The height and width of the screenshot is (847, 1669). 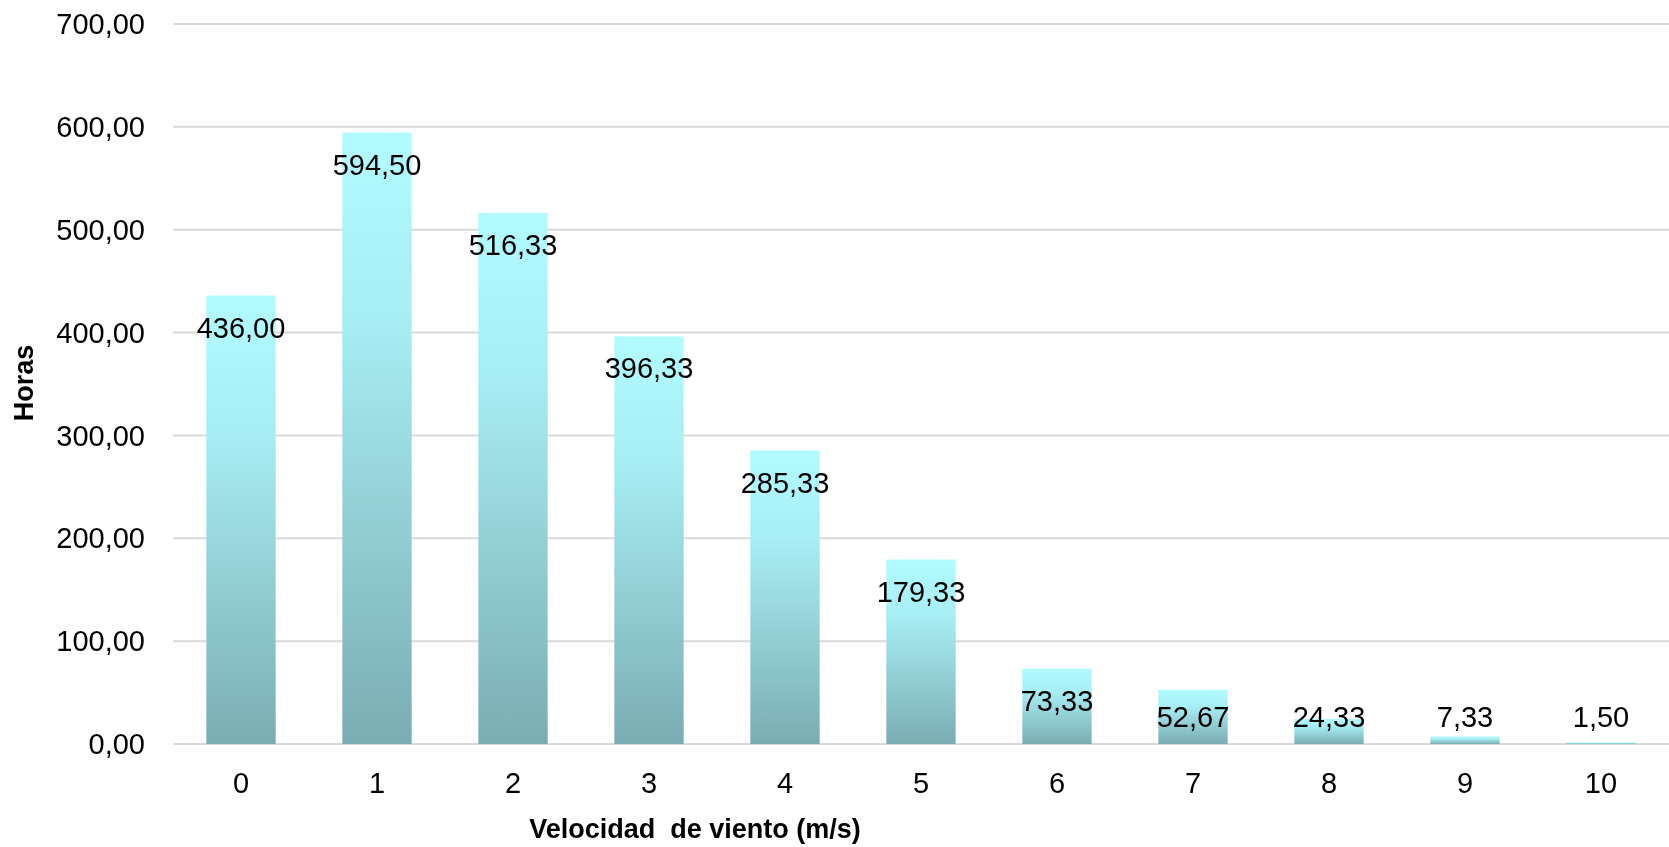 I want to click on x-tick-label: 0, so click(x=241, y=783).